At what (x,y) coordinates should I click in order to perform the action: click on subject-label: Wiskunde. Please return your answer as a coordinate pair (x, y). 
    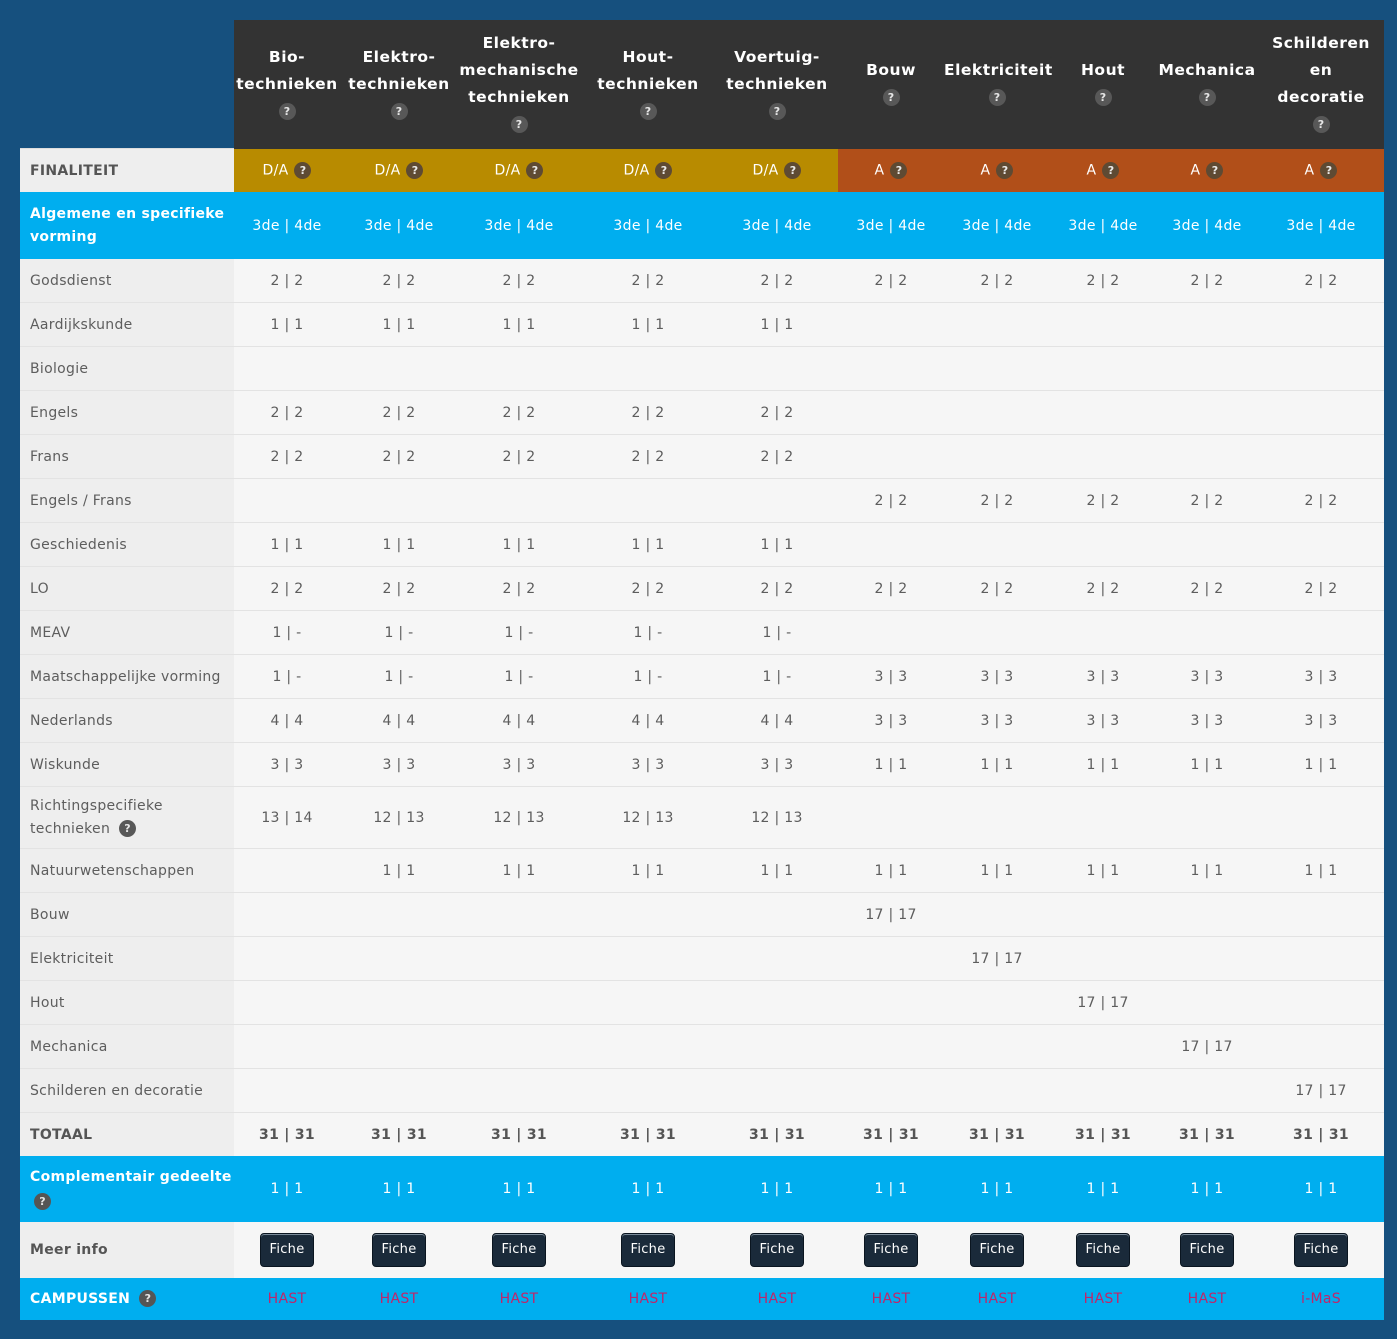
    Looking at the image, I should click on (127, 764).